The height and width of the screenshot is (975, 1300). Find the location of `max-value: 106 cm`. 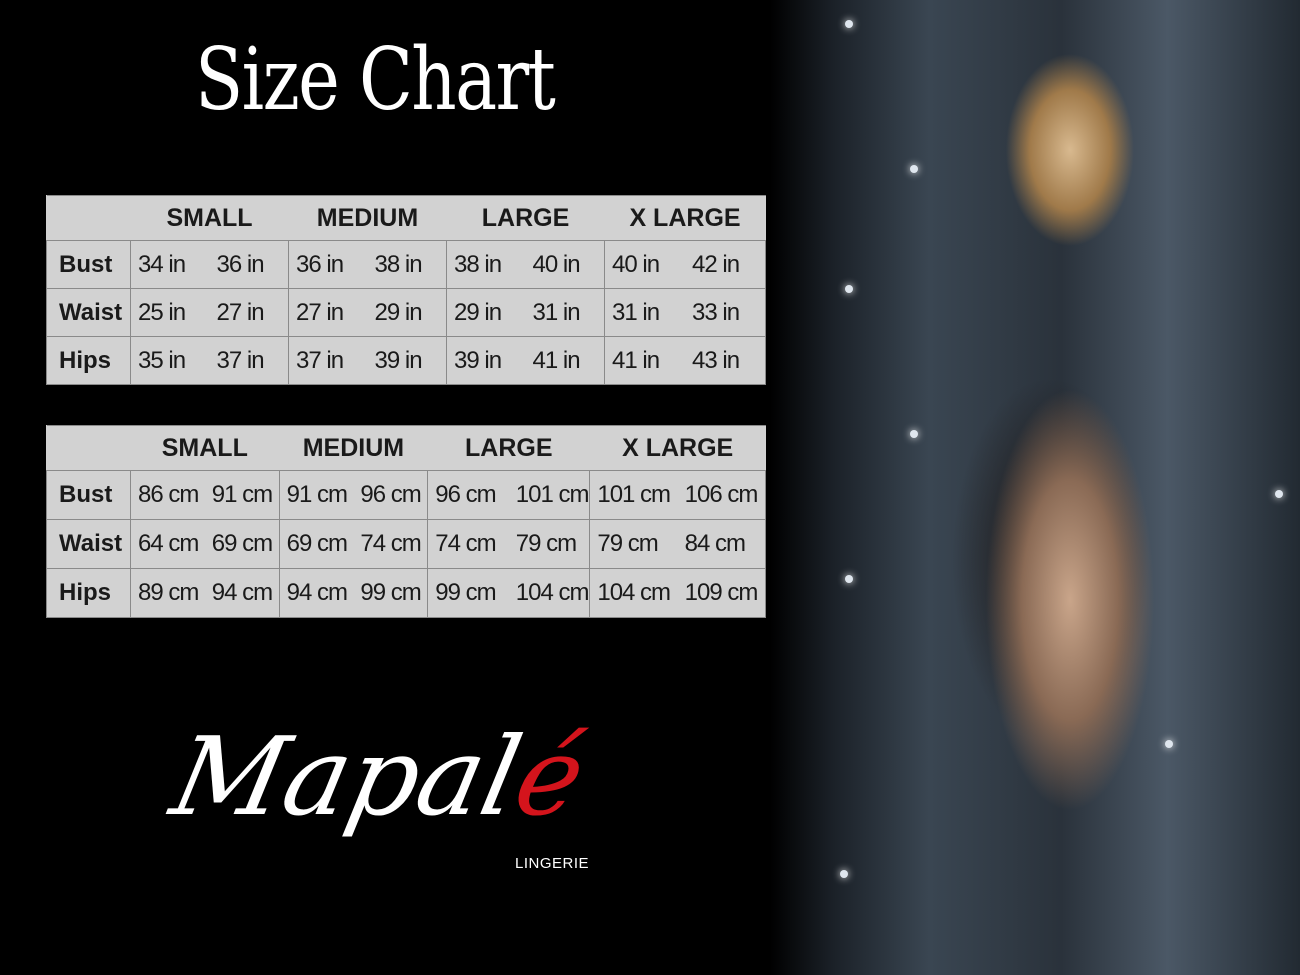

max-value: 106 cm is located at coordinates (721, 494).